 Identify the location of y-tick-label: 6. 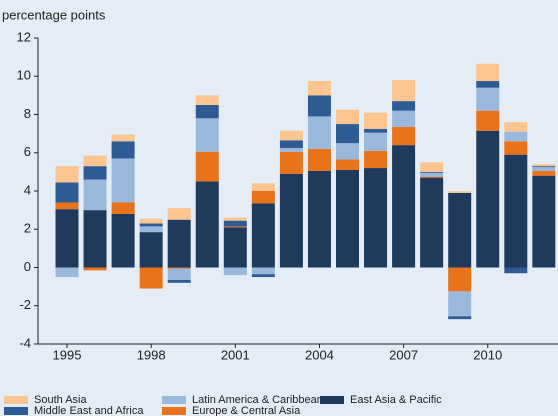
(27, 151).